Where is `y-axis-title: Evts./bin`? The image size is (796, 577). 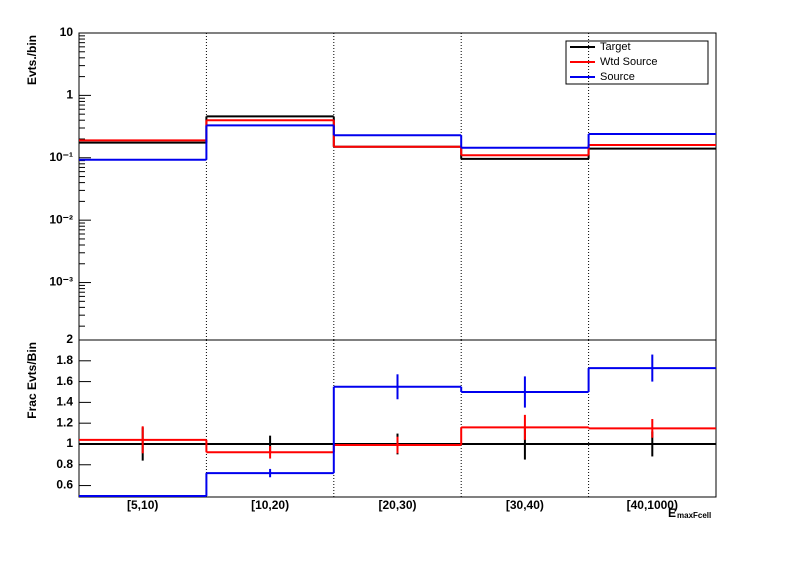 y-axis-title: Evts./bin is located at coordinates (32, 60).